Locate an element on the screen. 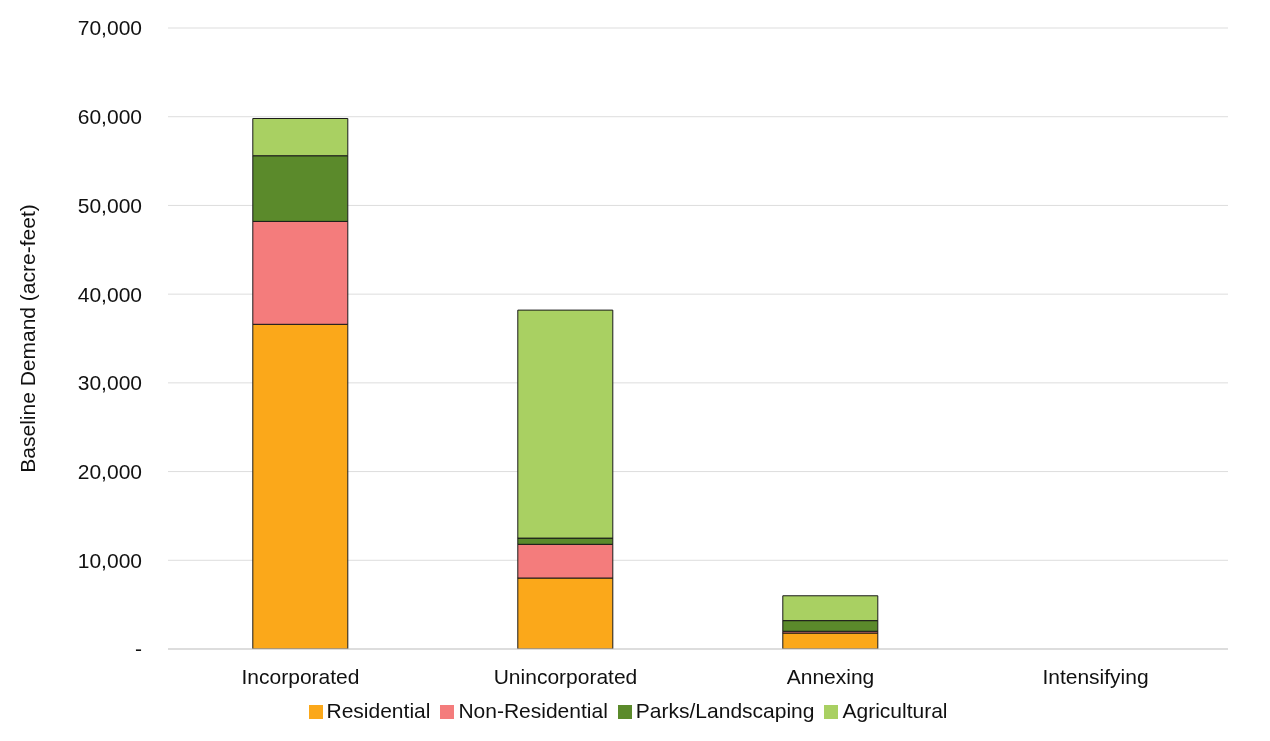  y-tick-label: - is located at coordinates (138, 649).